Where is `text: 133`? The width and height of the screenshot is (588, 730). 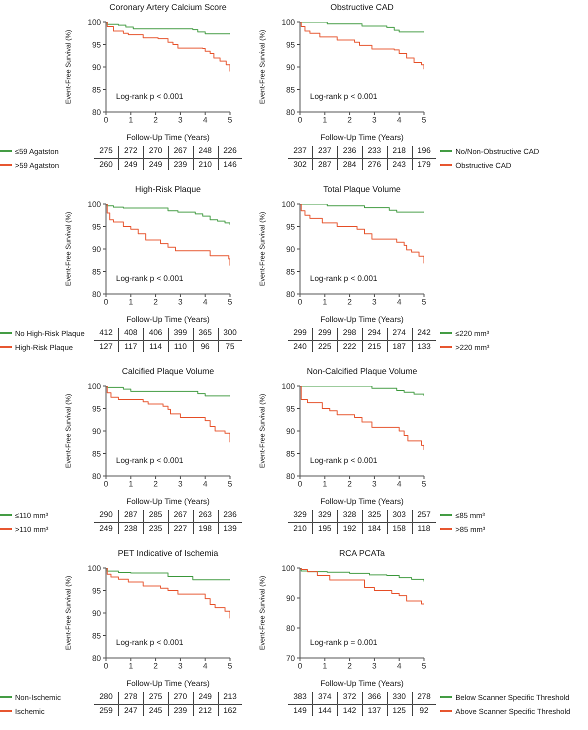 text: 133 is located at coordinates (424, 347).